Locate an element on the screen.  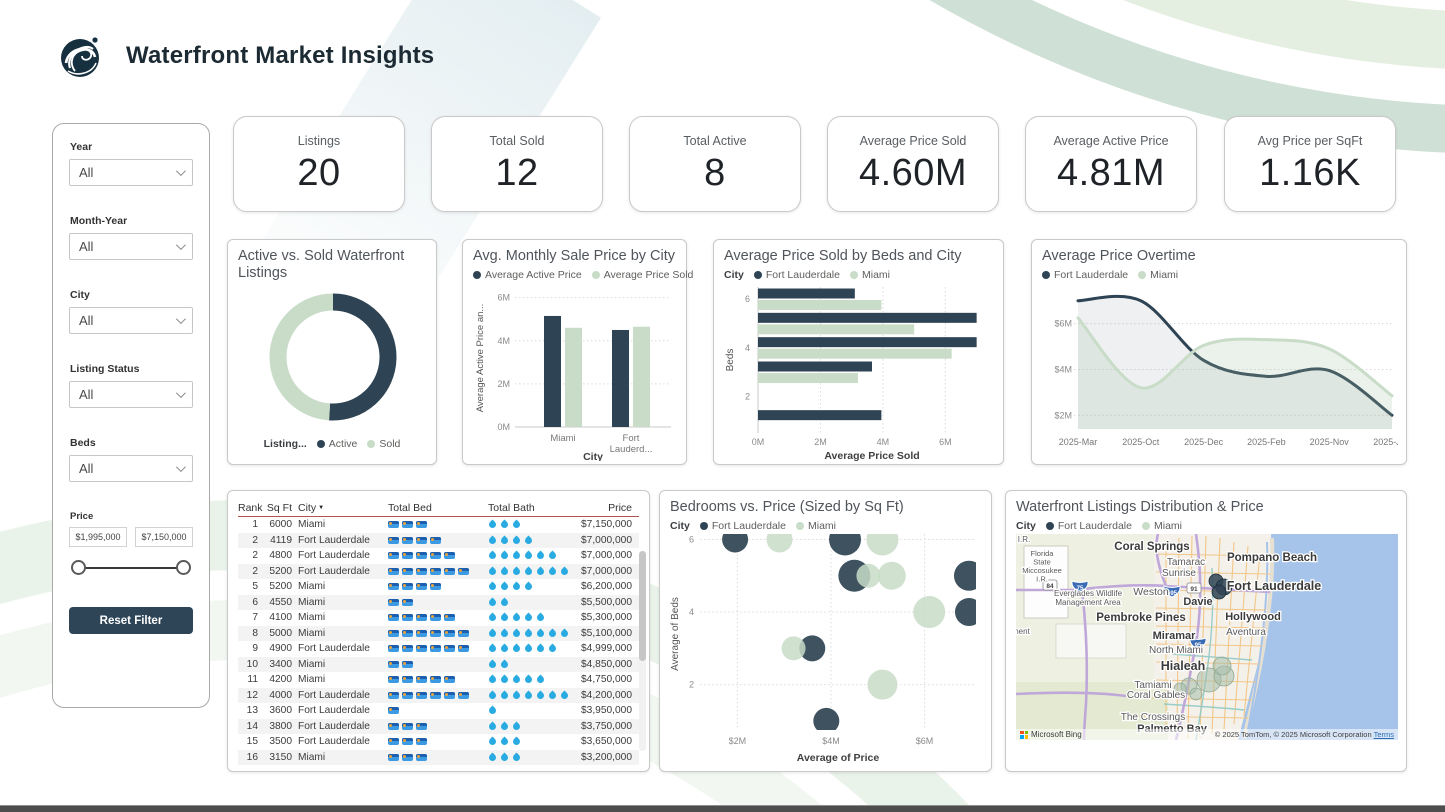
filter-select-listing-status: All is located at coordinates (131, 394).